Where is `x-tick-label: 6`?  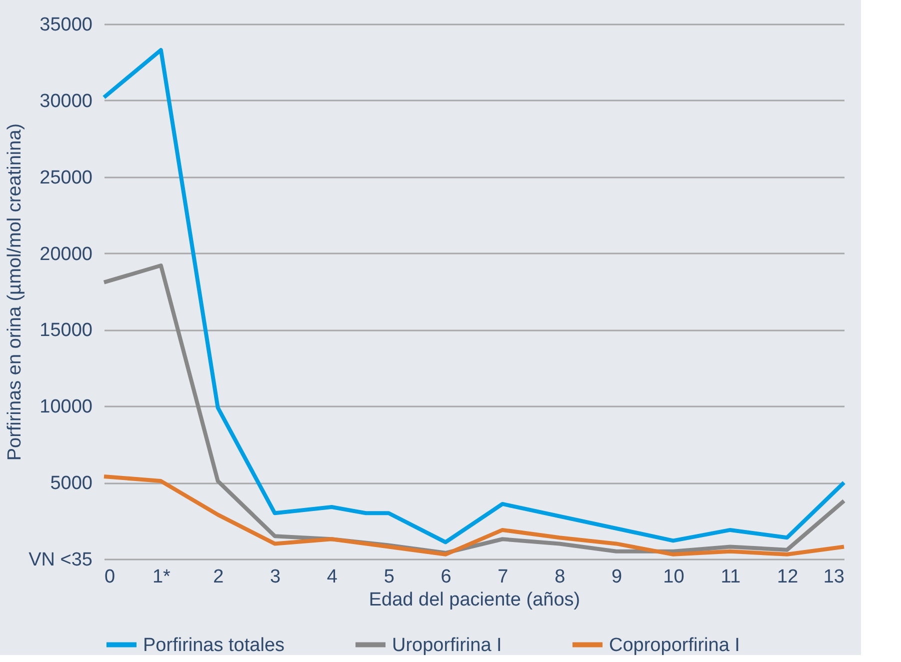
x-tick-label: 6 is located at coordinates (446, 577).